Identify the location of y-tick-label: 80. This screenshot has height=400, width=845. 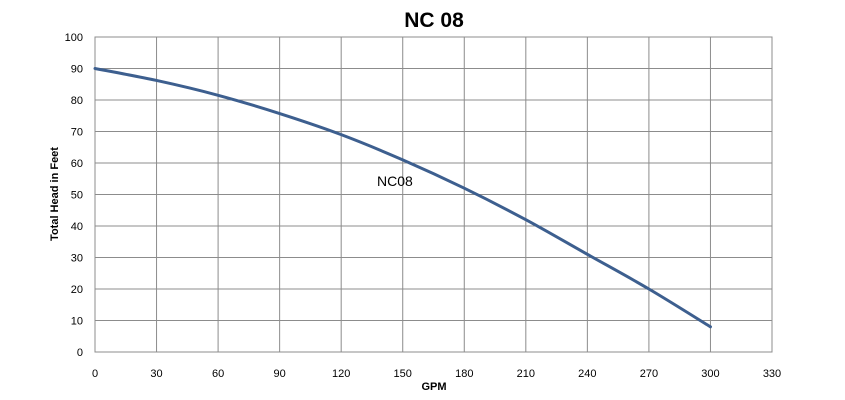
(77, 101).